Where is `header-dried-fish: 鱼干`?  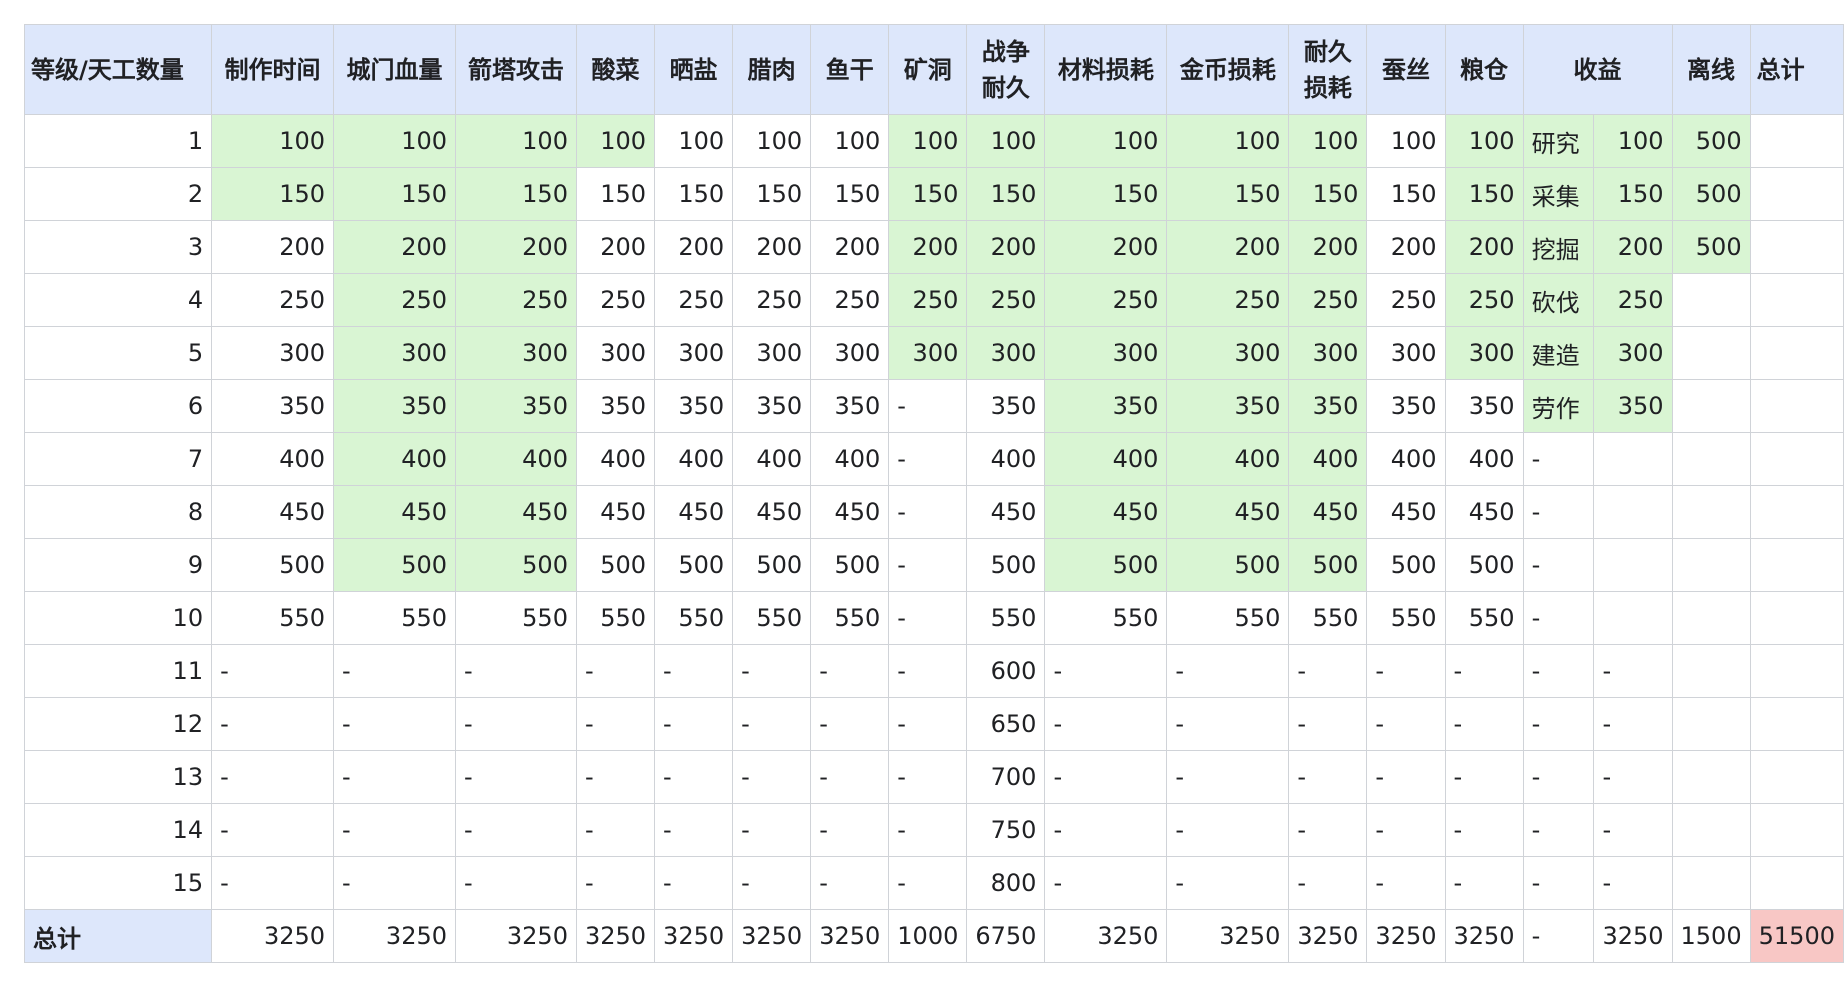
header-dried-fish: 鱼干 is located at coordinates (850, 69).